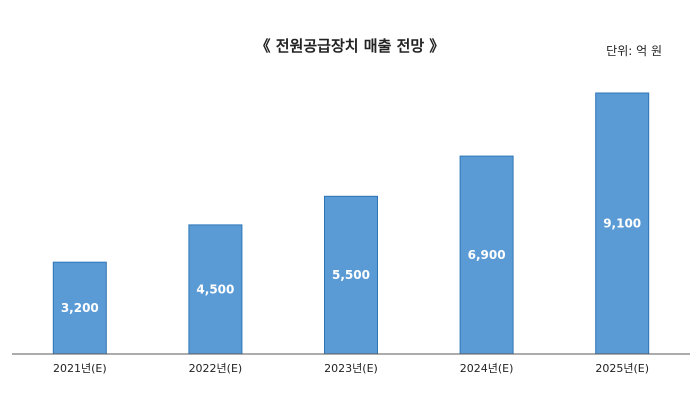 The width and height of the screenshot is (700, 412). I want to click on data-label: 5,500, so click(351, 275).